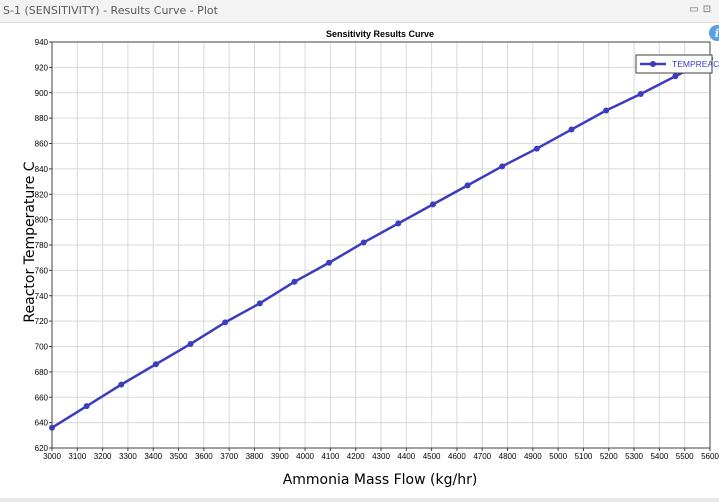  Describe the element at coordinates (406, 456) in the screenshot. I see `x-tick-label: 4400` at that location.